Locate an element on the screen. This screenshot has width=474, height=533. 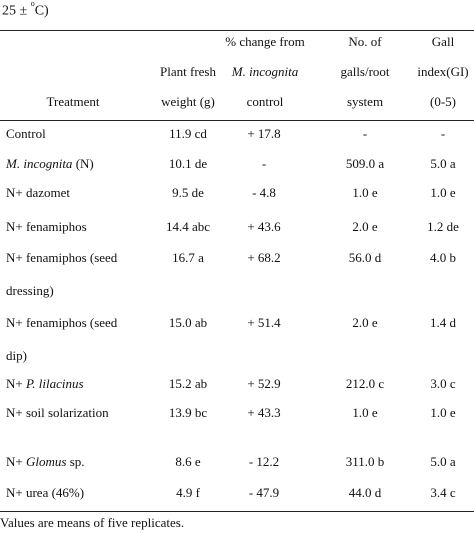
gall-index-cell: 4.0 b is located at coordinates (443, 257).